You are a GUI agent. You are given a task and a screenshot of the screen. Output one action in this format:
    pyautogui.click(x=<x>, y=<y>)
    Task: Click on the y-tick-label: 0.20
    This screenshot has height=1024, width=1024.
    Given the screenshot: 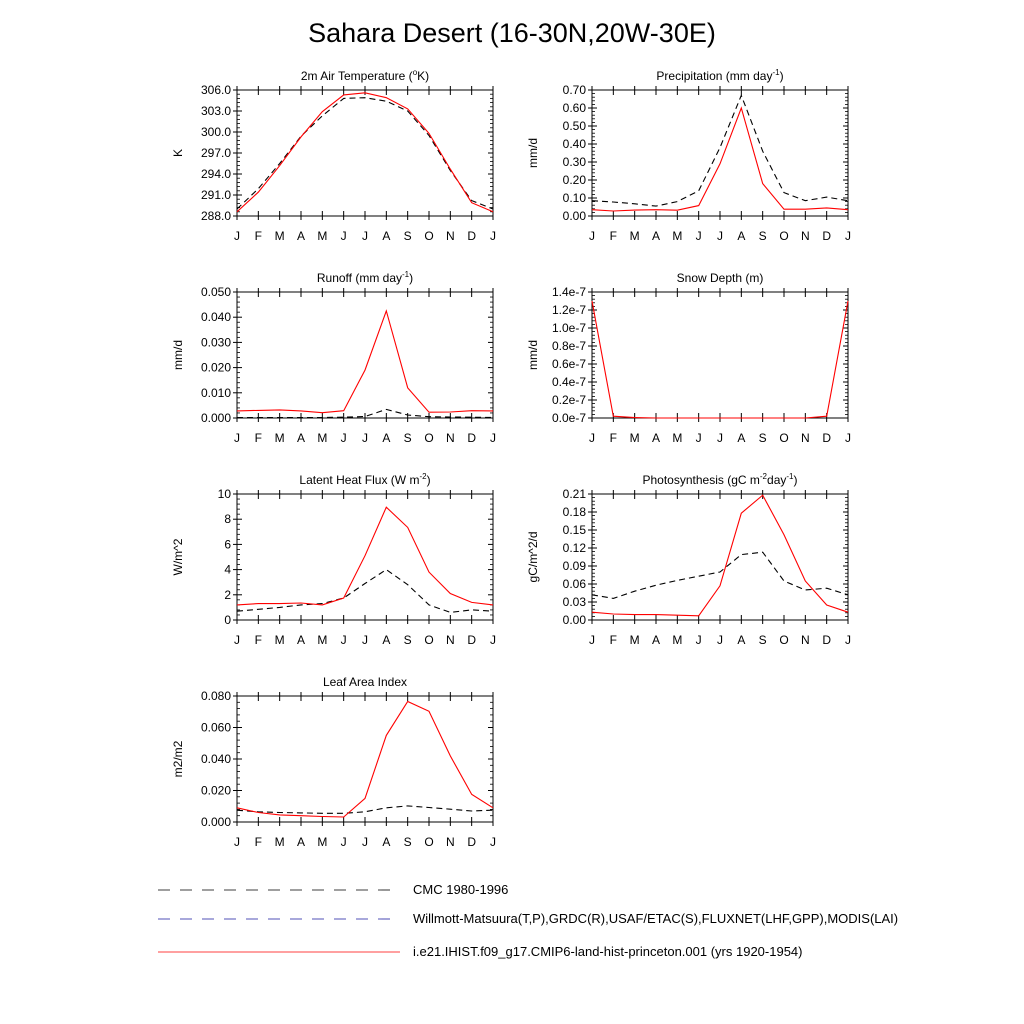 What is the action you would take?
    pyautogui.click(x=575, y=180)
    